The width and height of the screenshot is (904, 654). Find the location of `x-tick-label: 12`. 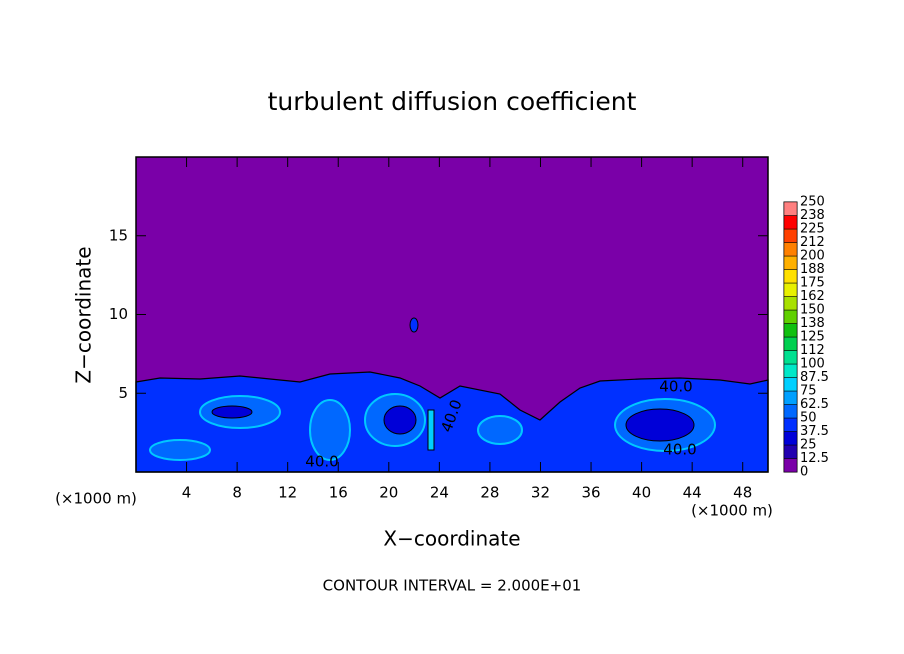

x-tick-label: 12 is located at coordinates (287, 493).